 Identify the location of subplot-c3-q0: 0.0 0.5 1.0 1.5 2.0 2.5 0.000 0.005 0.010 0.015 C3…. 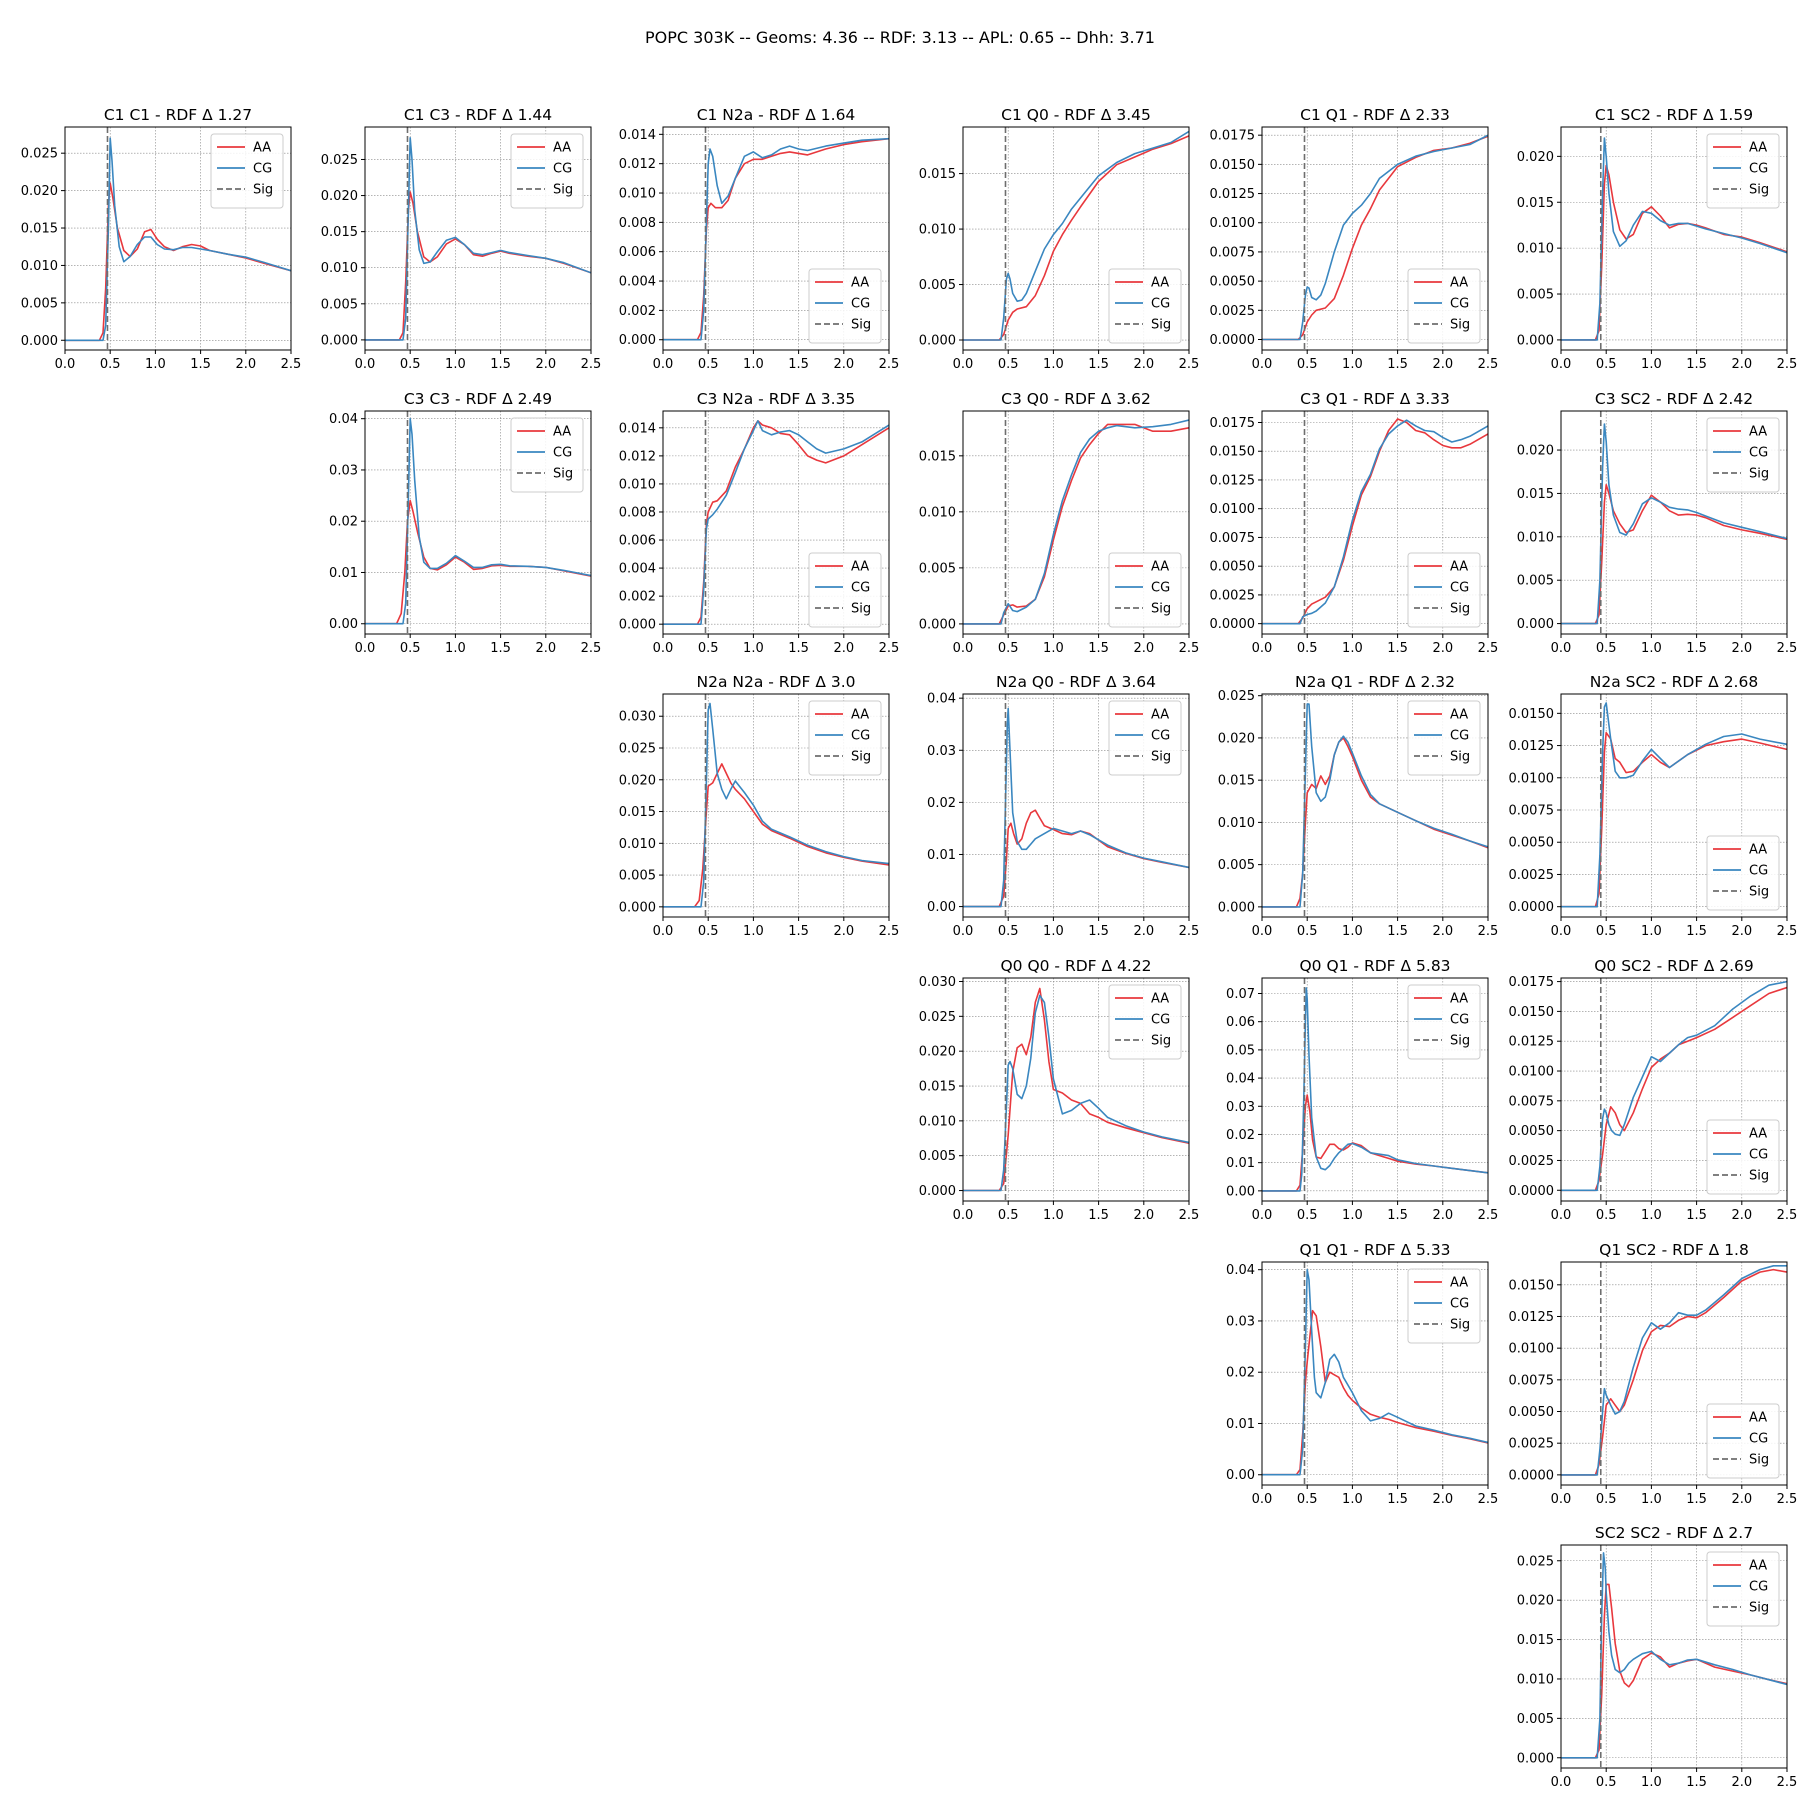
(1059, 523).